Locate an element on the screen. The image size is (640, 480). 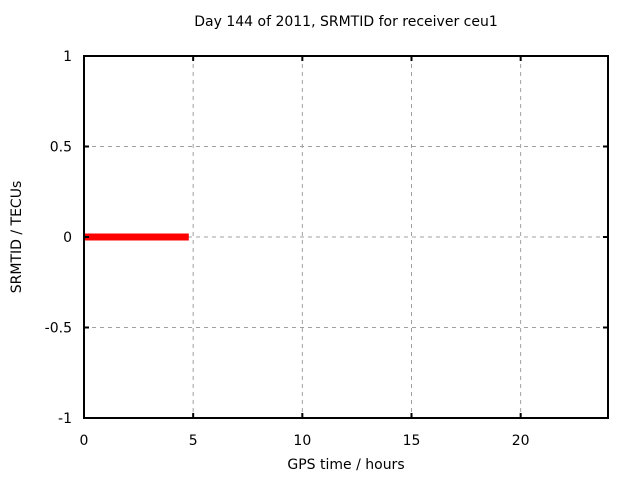
y-tick-label: 1 is located at coordinates (67, 57).